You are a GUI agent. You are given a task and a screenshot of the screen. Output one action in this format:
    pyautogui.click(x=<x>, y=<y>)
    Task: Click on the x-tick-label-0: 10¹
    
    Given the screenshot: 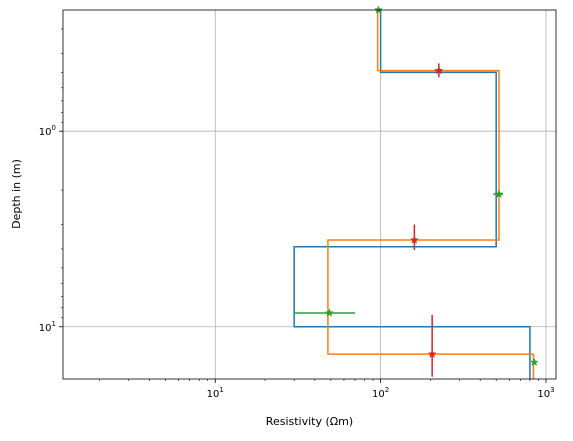 What is the action you would take?
    pyautogui.click(x=215, y=393)
    